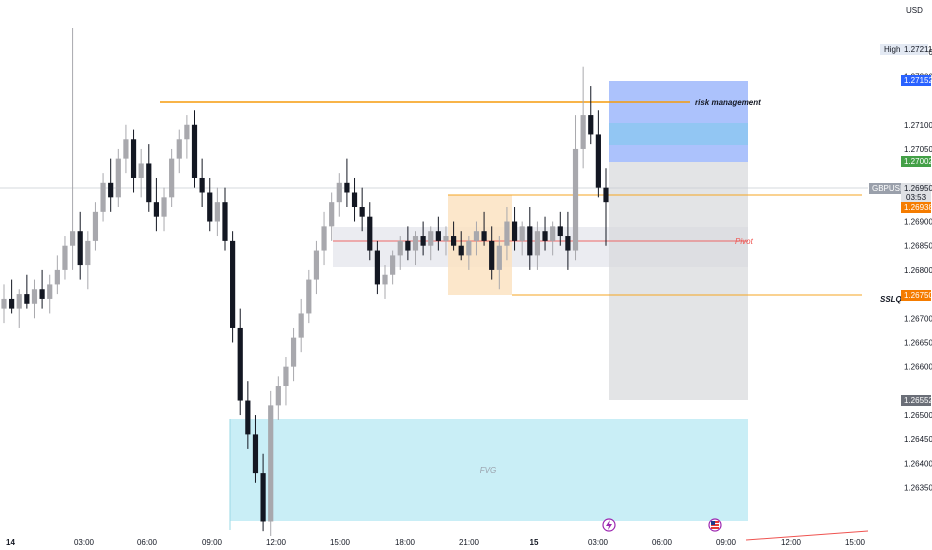 The width and height of the screenshot is (932, 550). I want to click on y-tick-label: 1.26500, so click(918, 415).